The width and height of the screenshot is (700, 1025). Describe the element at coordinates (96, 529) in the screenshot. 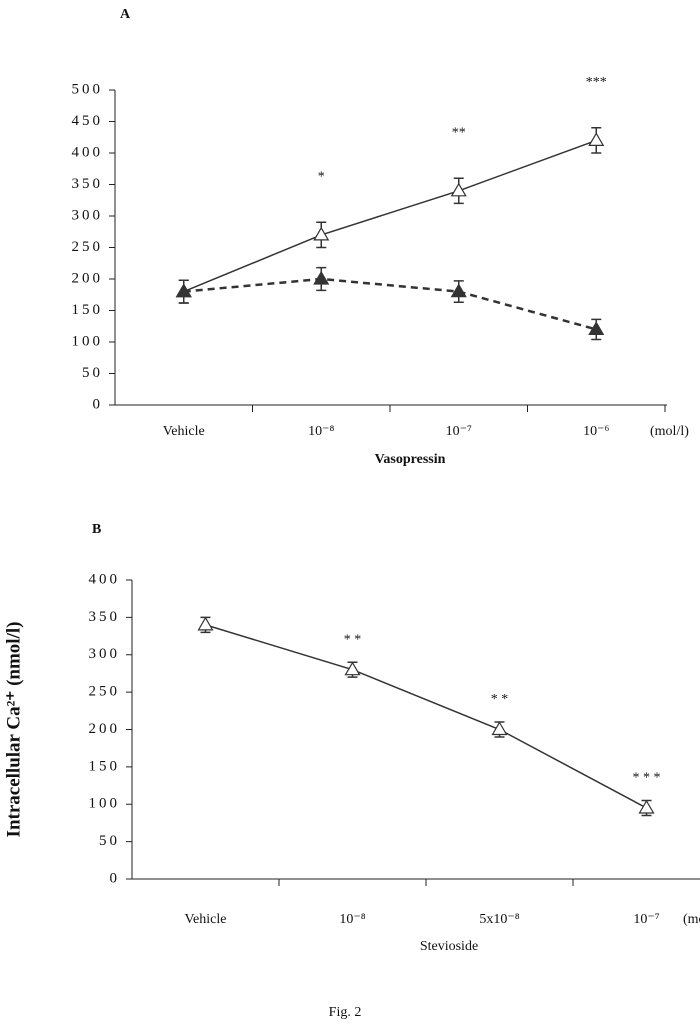

I see `chart-title: B` at that location.